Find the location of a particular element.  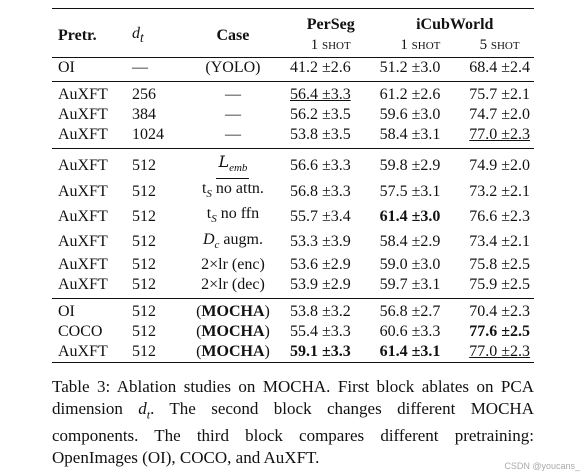

cell-perseg: 56.4 ±3.3 is located at coordinates (320, 94).